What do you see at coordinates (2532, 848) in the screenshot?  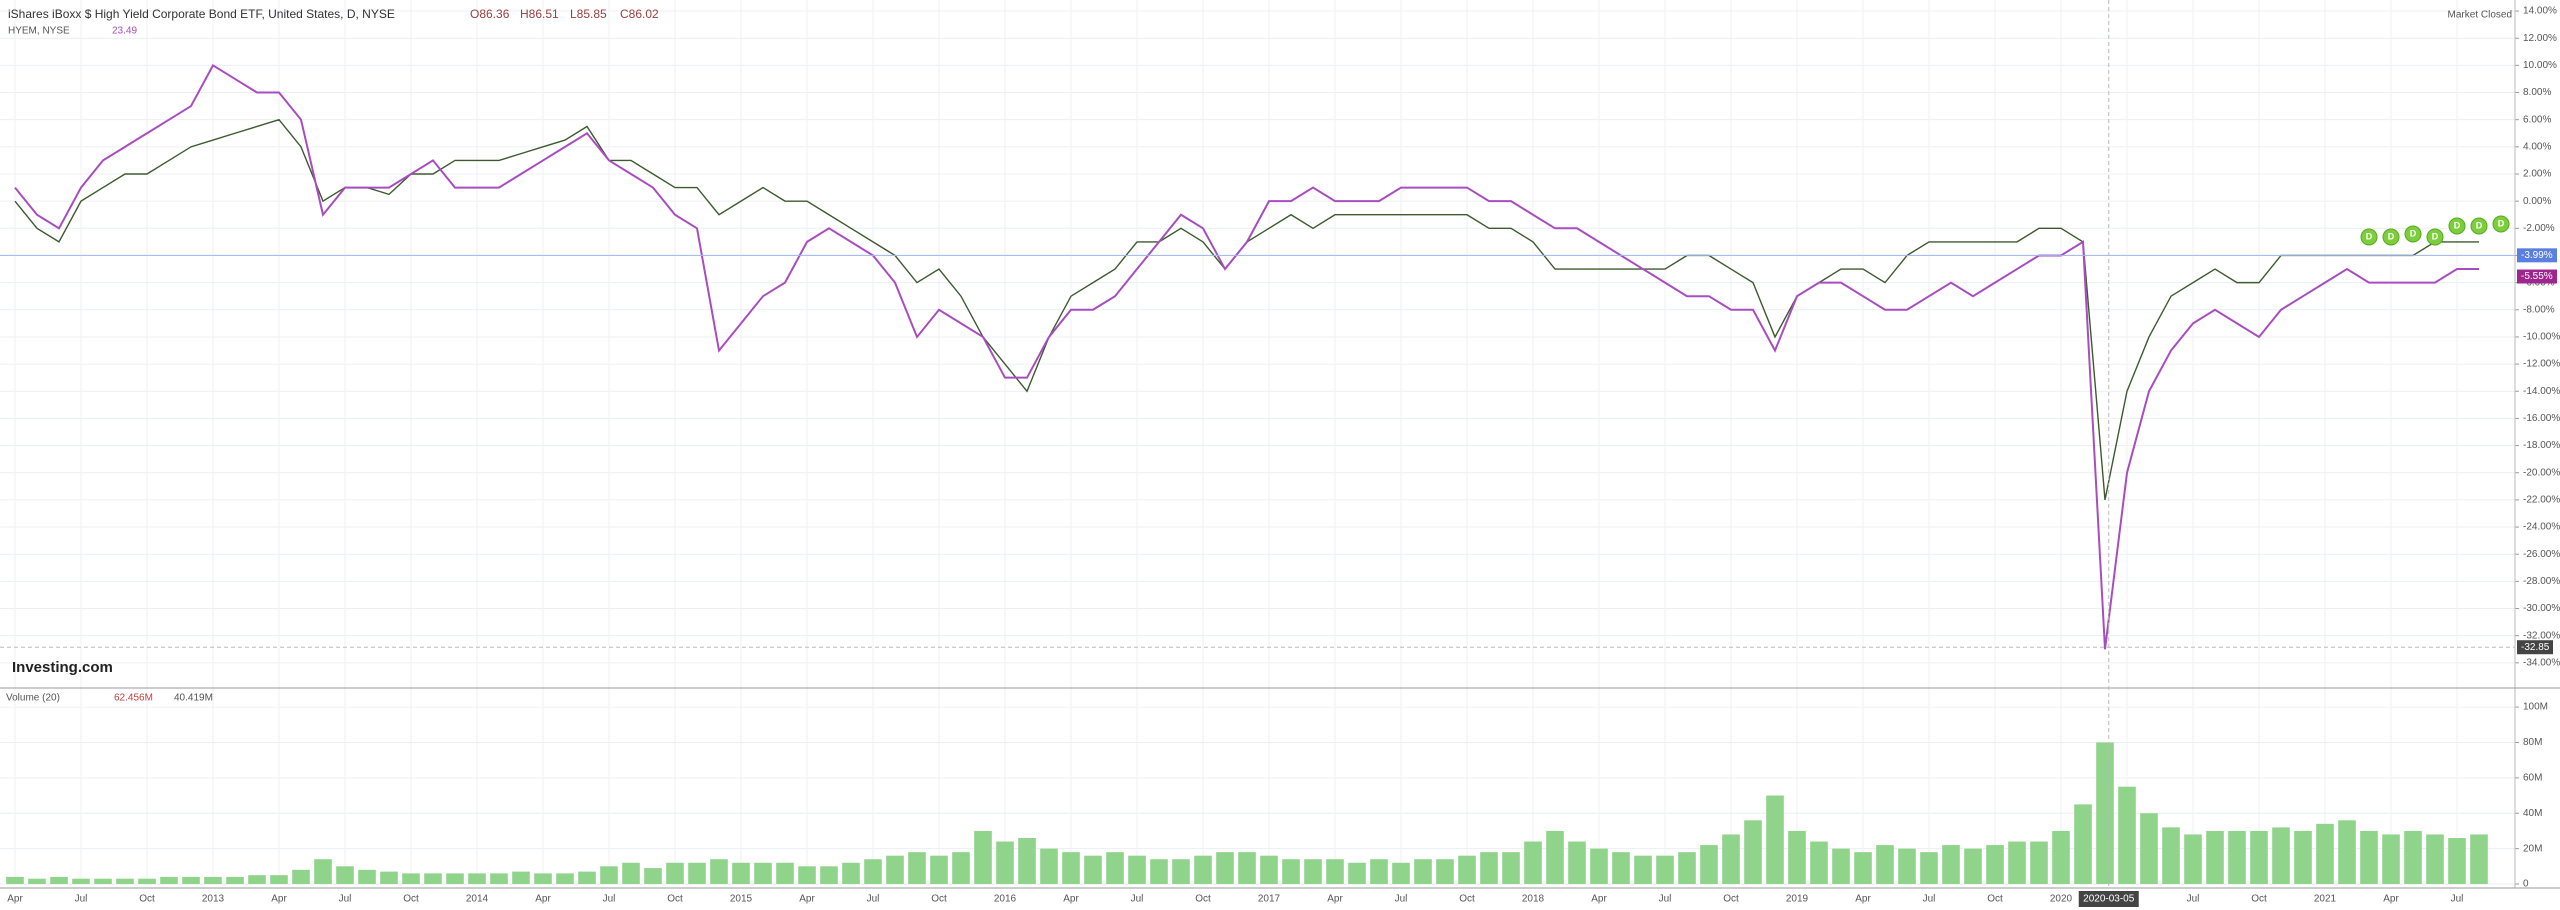 I see `y-tick-label: 20M` at bounding box center [2532, 848].